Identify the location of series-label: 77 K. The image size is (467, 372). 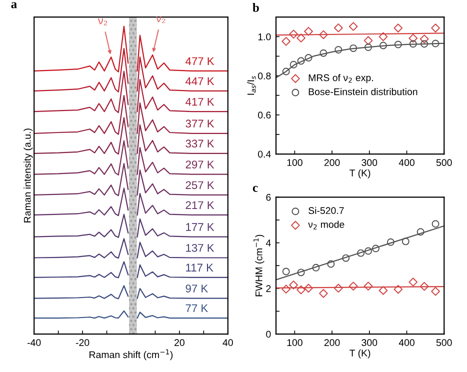
(197, 308).